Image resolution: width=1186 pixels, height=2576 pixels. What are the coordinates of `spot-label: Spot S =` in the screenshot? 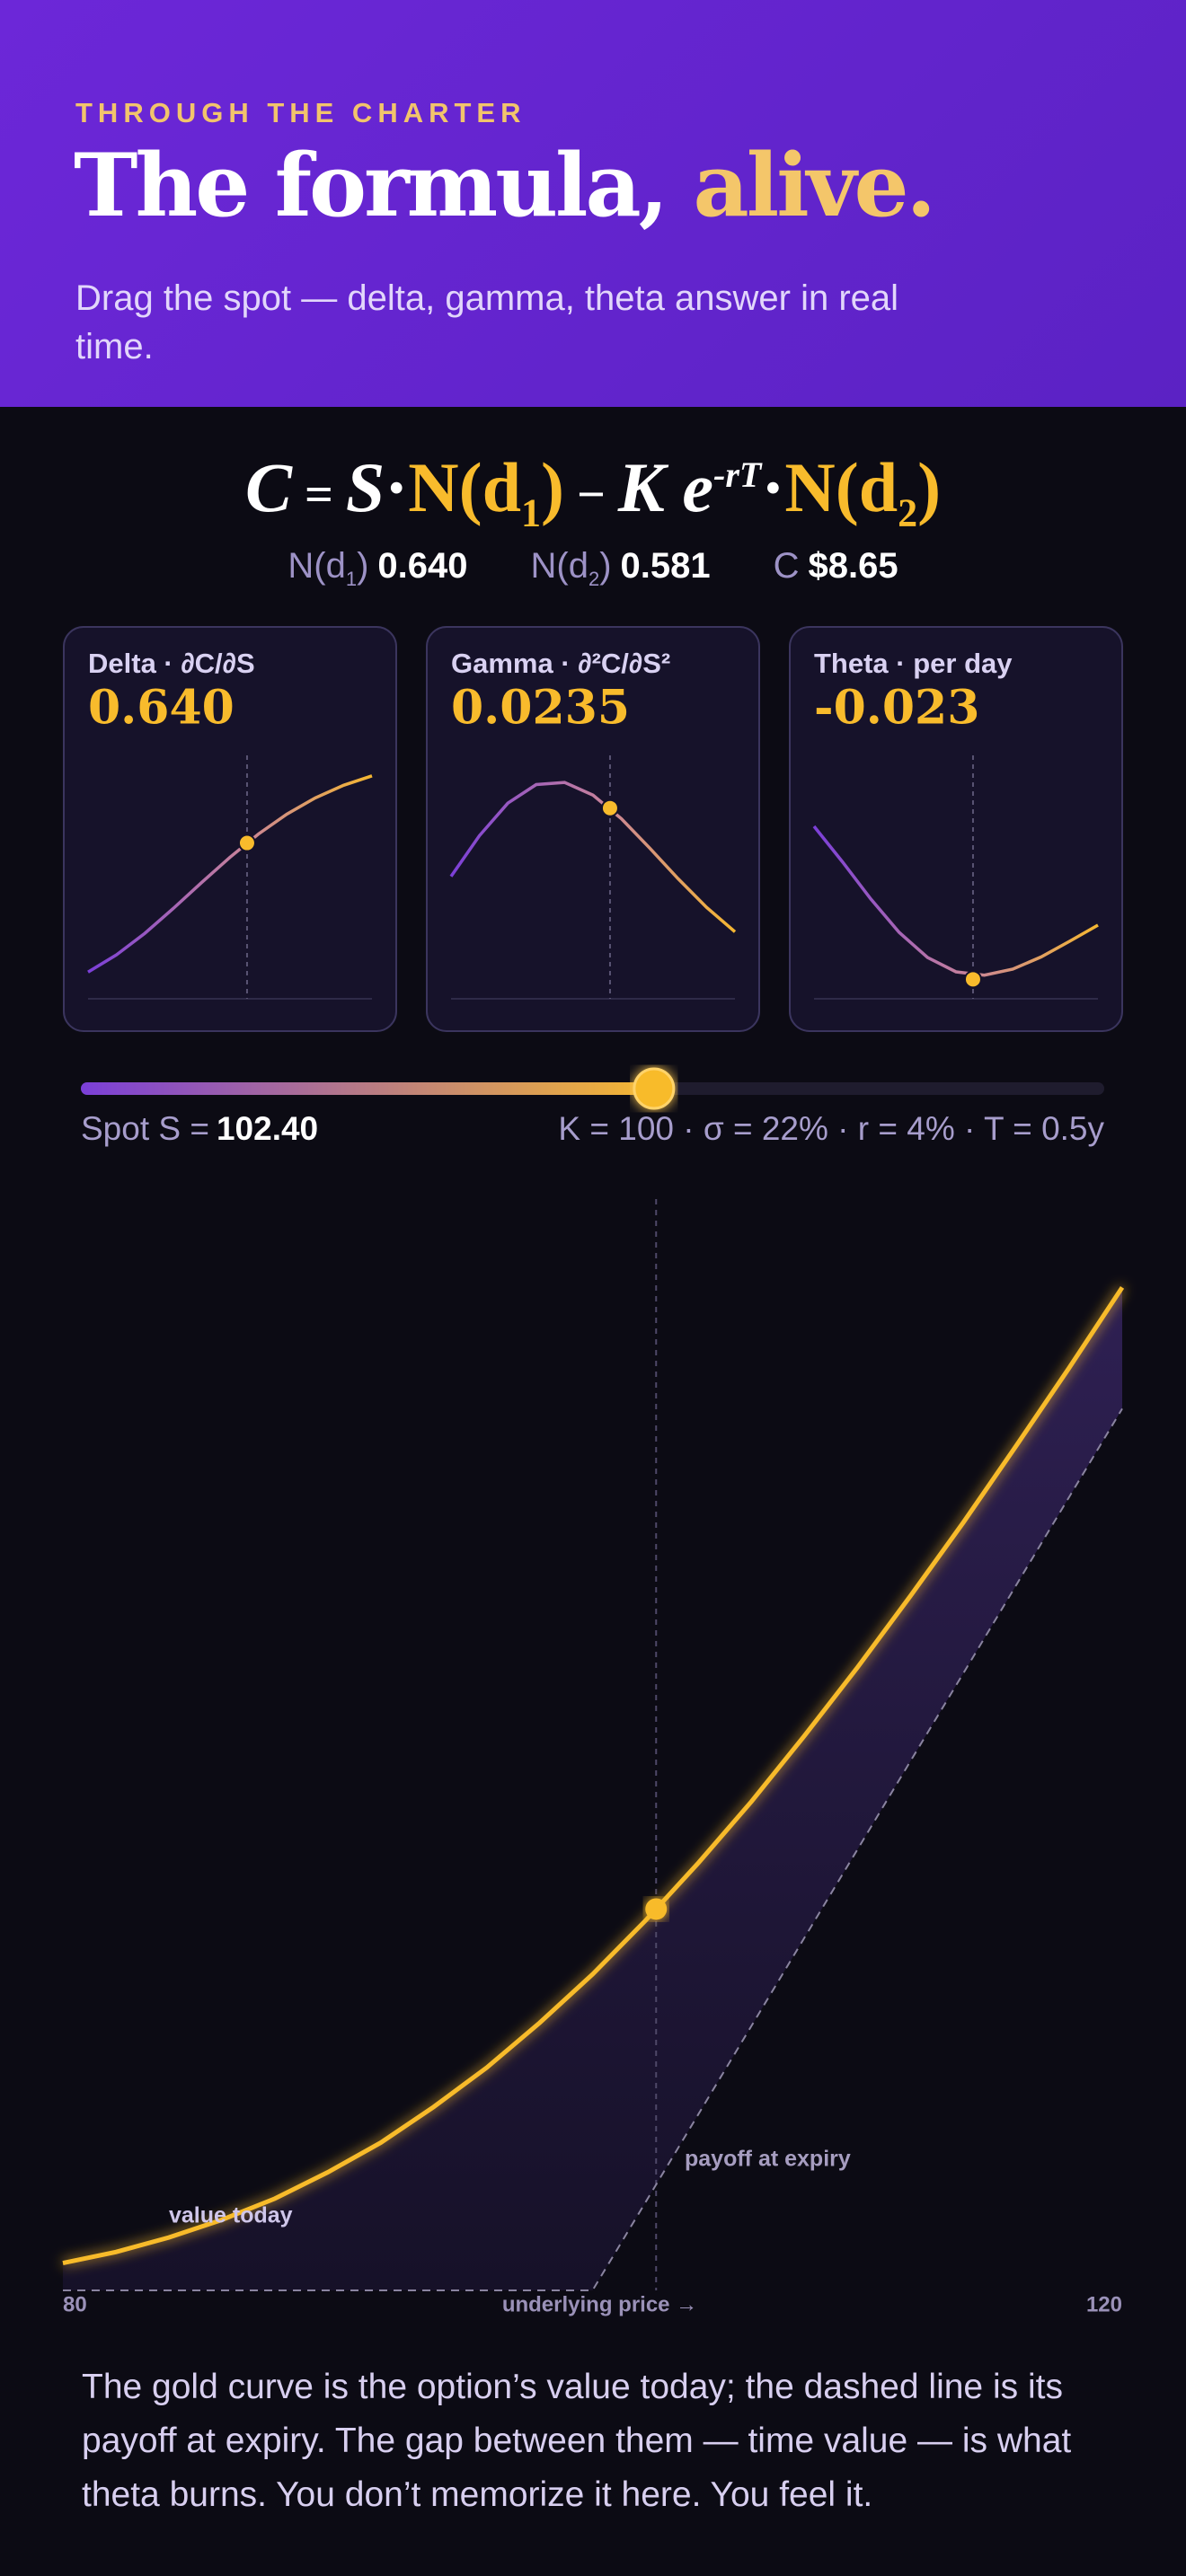 It's located at (145, 1128).